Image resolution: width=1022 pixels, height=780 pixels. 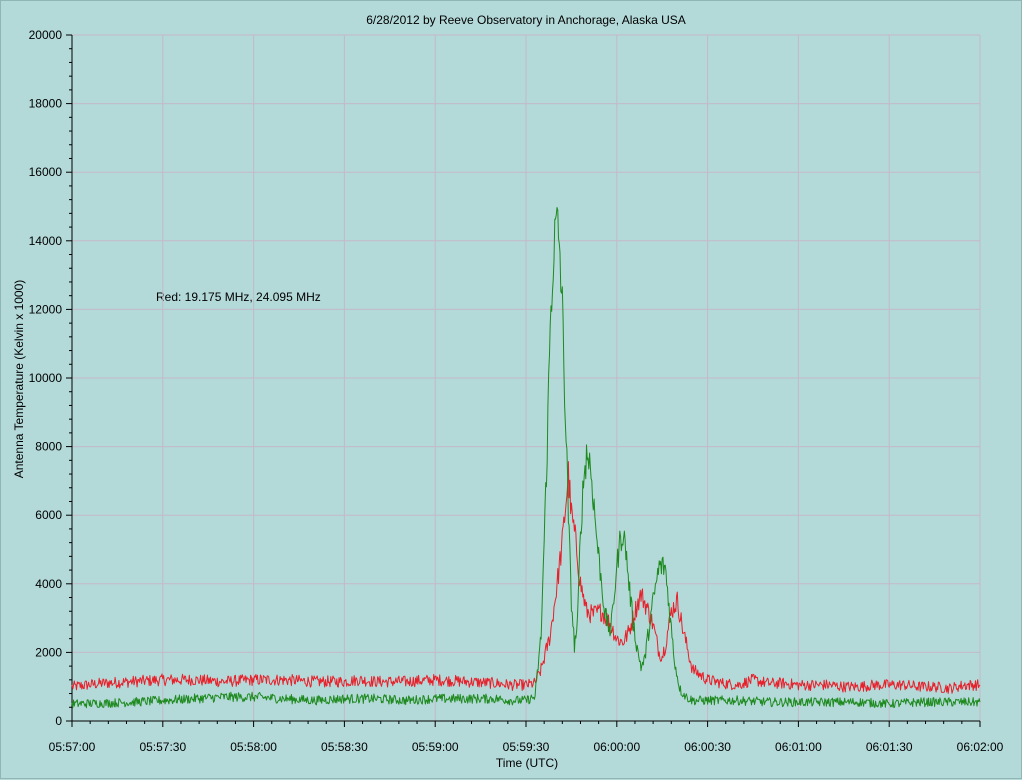 What do you see at coordinates (48, 652) in the screenshot?
I see `y-tick-label: 2000` at bounding box center [48, 652].